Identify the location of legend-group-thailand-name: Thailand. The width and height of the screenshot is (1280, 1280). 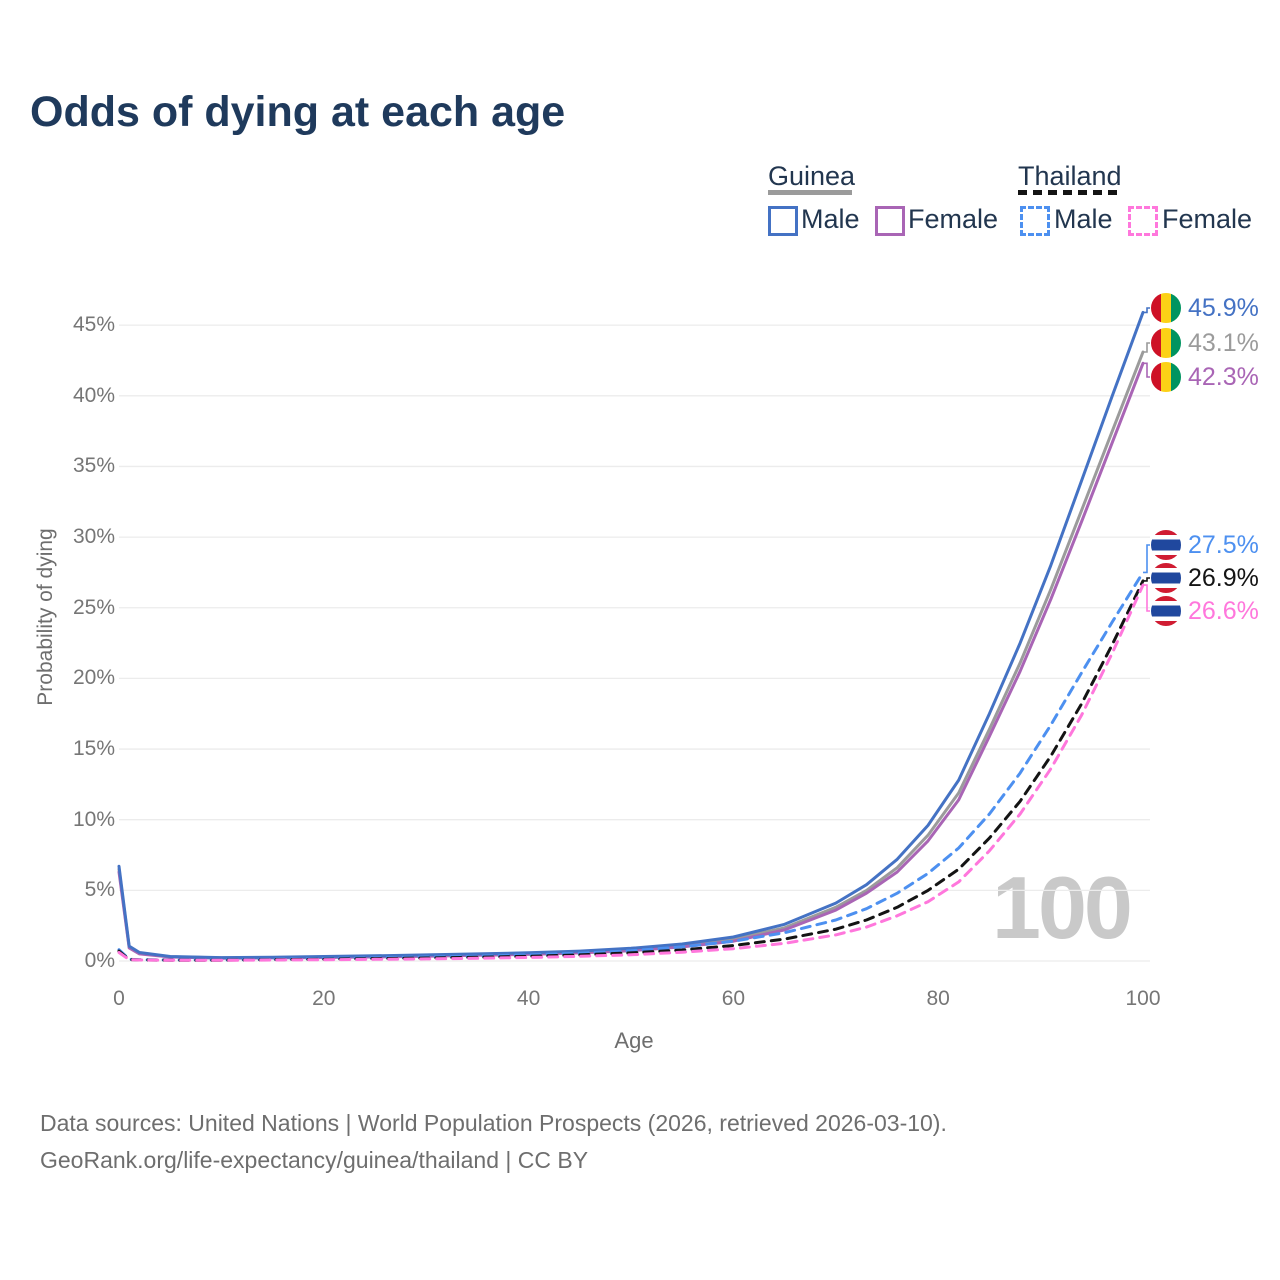
(1070, 176).